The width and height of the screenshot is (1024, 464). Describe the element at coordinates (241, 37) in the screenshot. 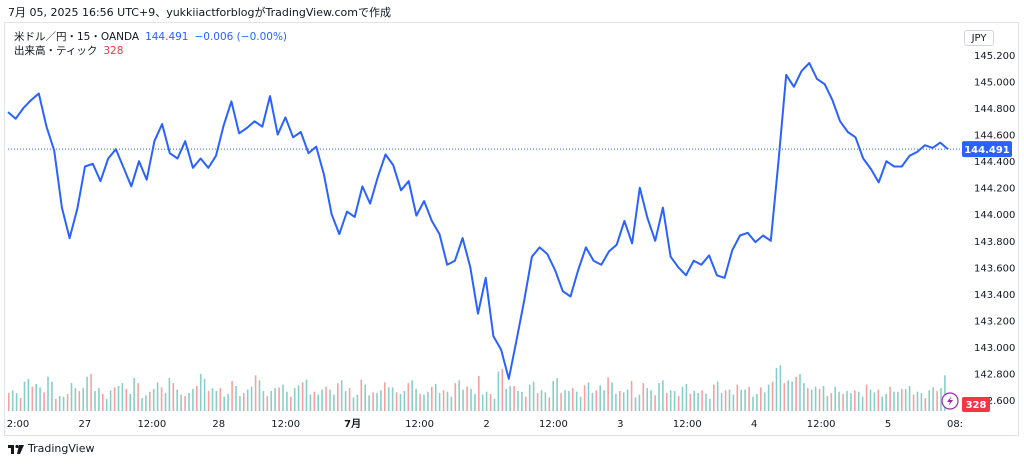

I see `price-change: −0.006 (−0.00%)` at that location.